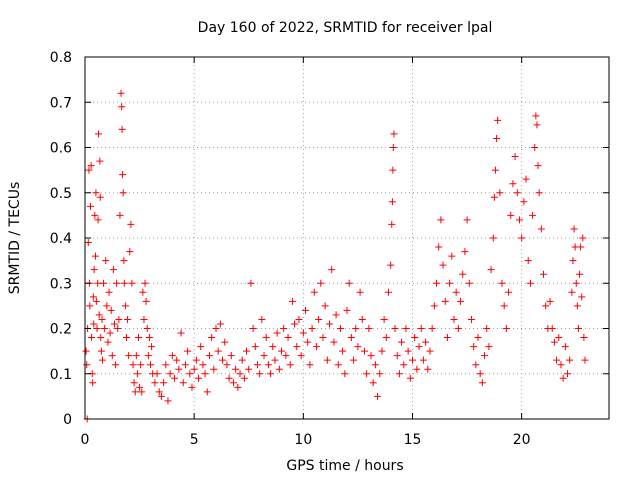 The width and height of the screenshot is (640, 480). Describe the element at coordinates (61, 375) in the screenshot. I see `y-tick-label: 0.1` at that location.